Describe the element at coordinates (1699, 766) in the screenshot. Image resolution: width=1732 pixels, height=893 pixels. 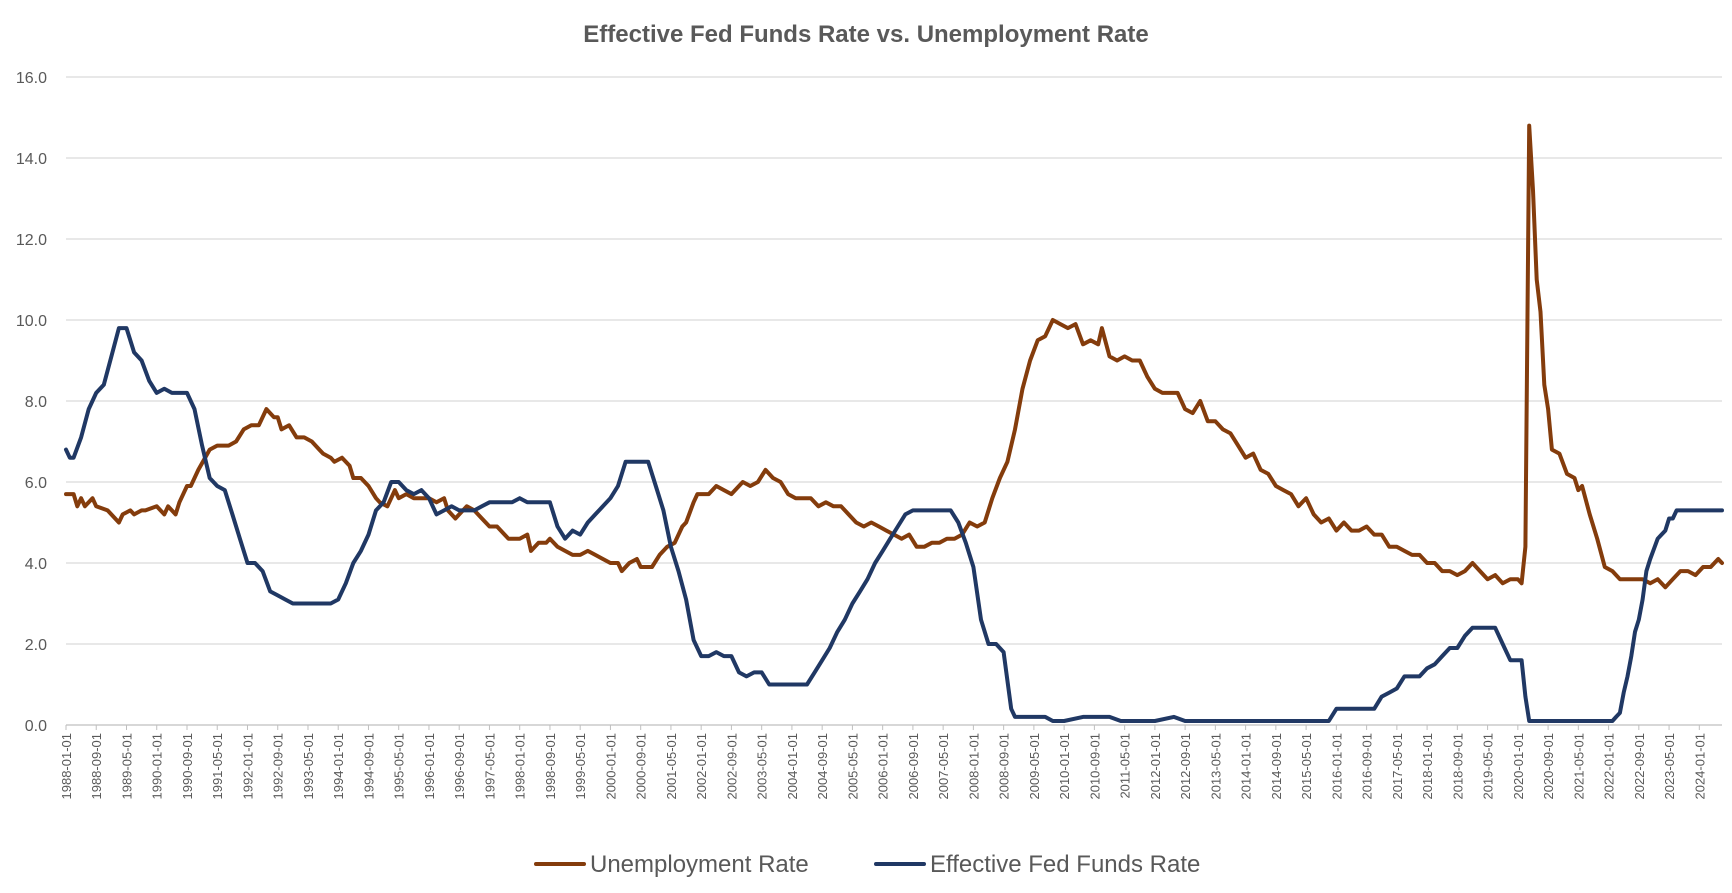
I see `x-tick-label: 2024-01-01` at that location.